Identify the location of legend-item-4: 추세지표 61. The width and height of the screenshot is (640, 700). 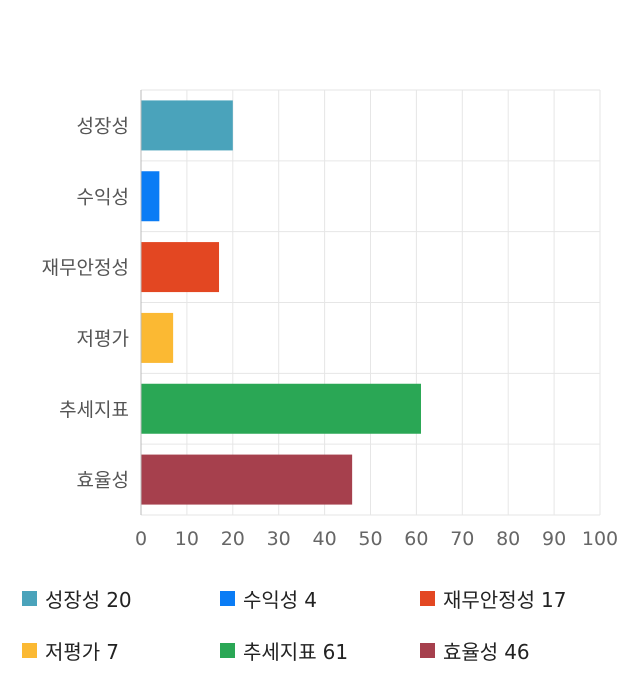
(287, 650).